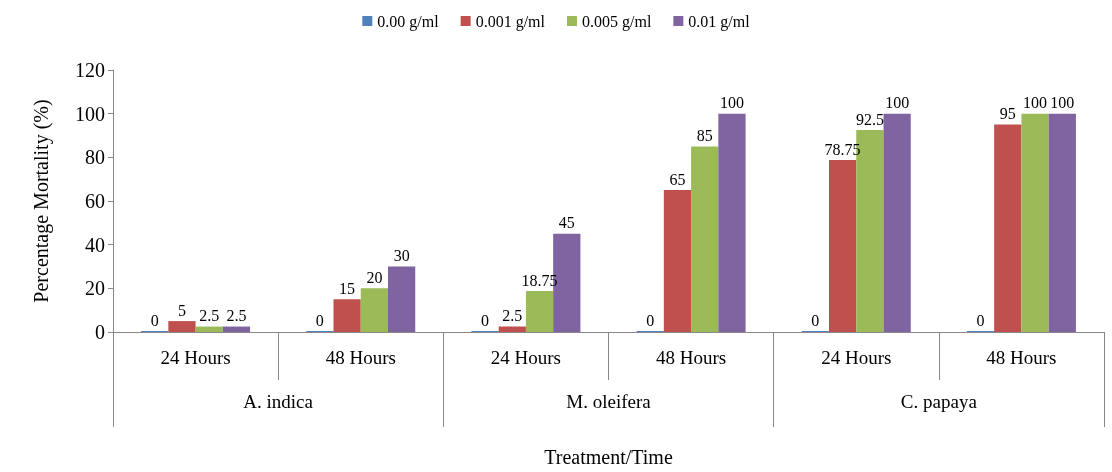 The image size is (1112, 472). Describe the element at coordinates (278, 401) in the screenshot. I see `text: A. indica` at that location.